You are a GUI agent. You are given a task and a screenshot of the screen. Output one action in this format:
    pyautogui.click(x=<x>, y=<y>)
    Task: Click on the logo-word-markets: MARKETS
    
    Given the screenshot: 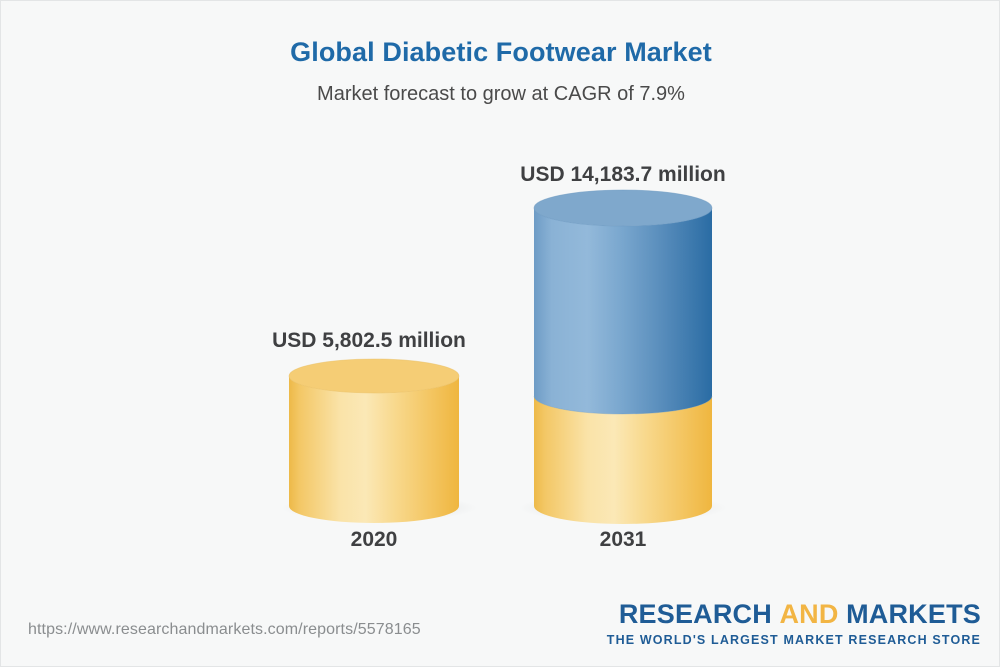 What is the action you would take?
    pyautogui.click(x=913, y=614)
    